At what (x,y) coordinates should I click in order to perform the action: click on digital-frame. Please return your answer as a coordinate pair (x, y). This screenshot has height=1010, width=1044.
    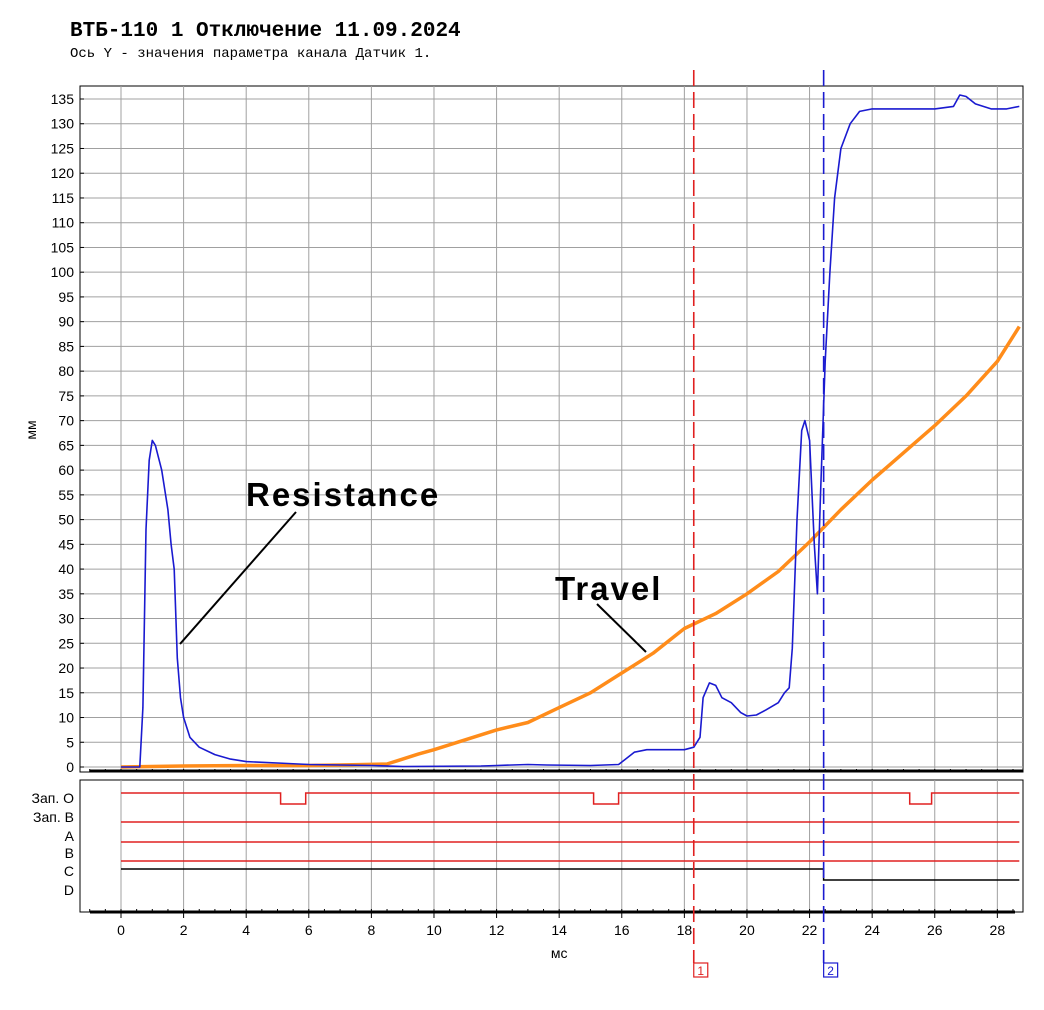
    Looking at the image, I should click on (551, 846).